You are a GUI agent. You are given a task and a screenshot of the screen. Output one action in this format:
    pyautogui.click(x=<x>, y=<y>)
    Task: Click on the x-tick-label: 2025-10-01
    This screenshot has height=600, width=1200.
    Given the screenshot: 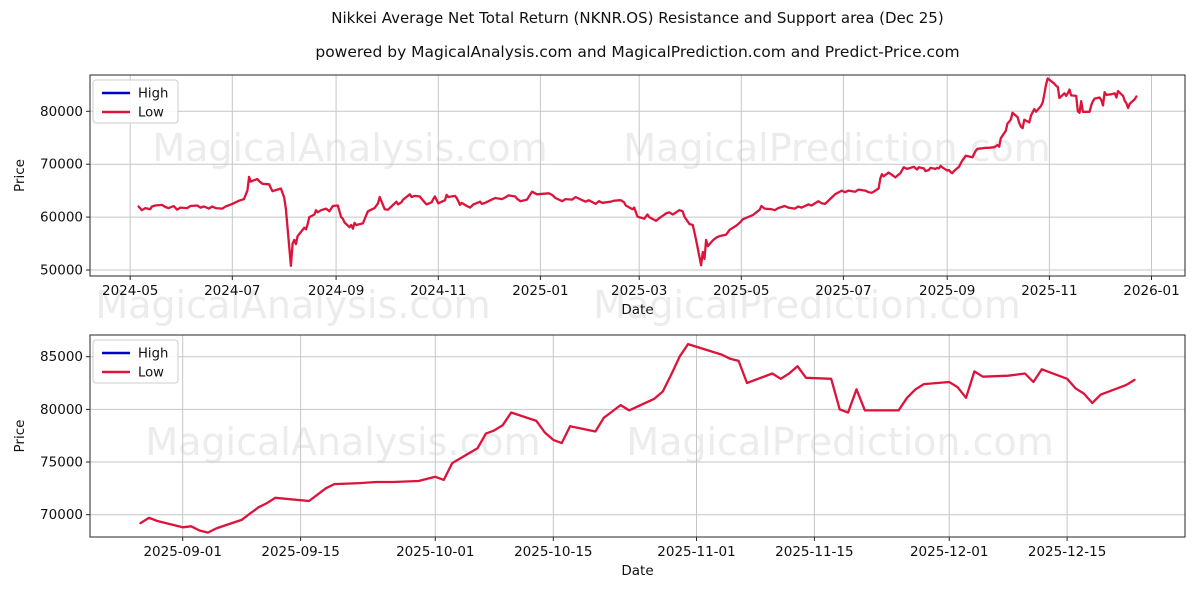 What is the action you would take?
    pyautogui.click(x=435, y=552)
    